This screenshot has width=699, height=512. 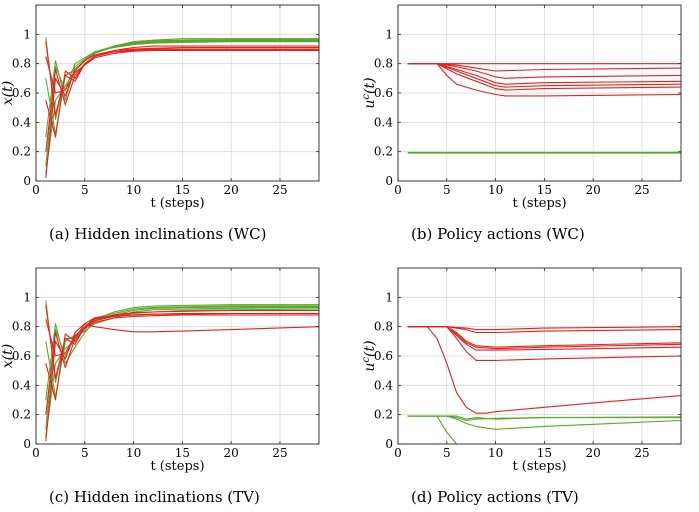 What do you see at coordinates (498, 234) in the screenshot?
I see `caption-b: (b) Policy actions (WC)` at bounding box center [498, 234].